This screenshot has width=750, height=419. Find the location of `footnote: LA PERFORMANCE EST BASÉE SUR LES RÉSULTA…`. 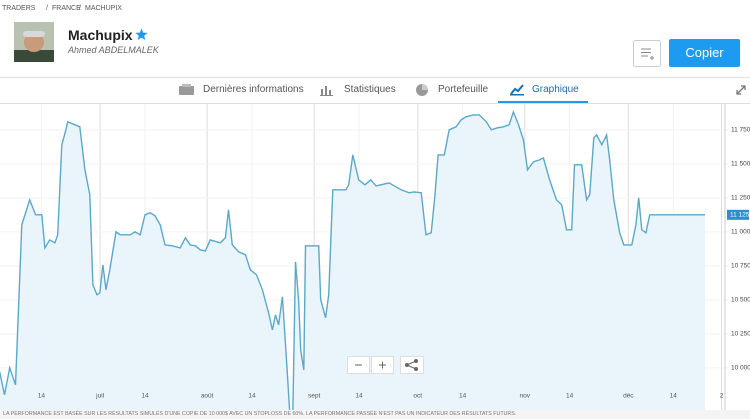

footnote: LA PERFORMANCE EST BASÉE SUR LES RÉSULTA… is located at coordinates (260, 414).